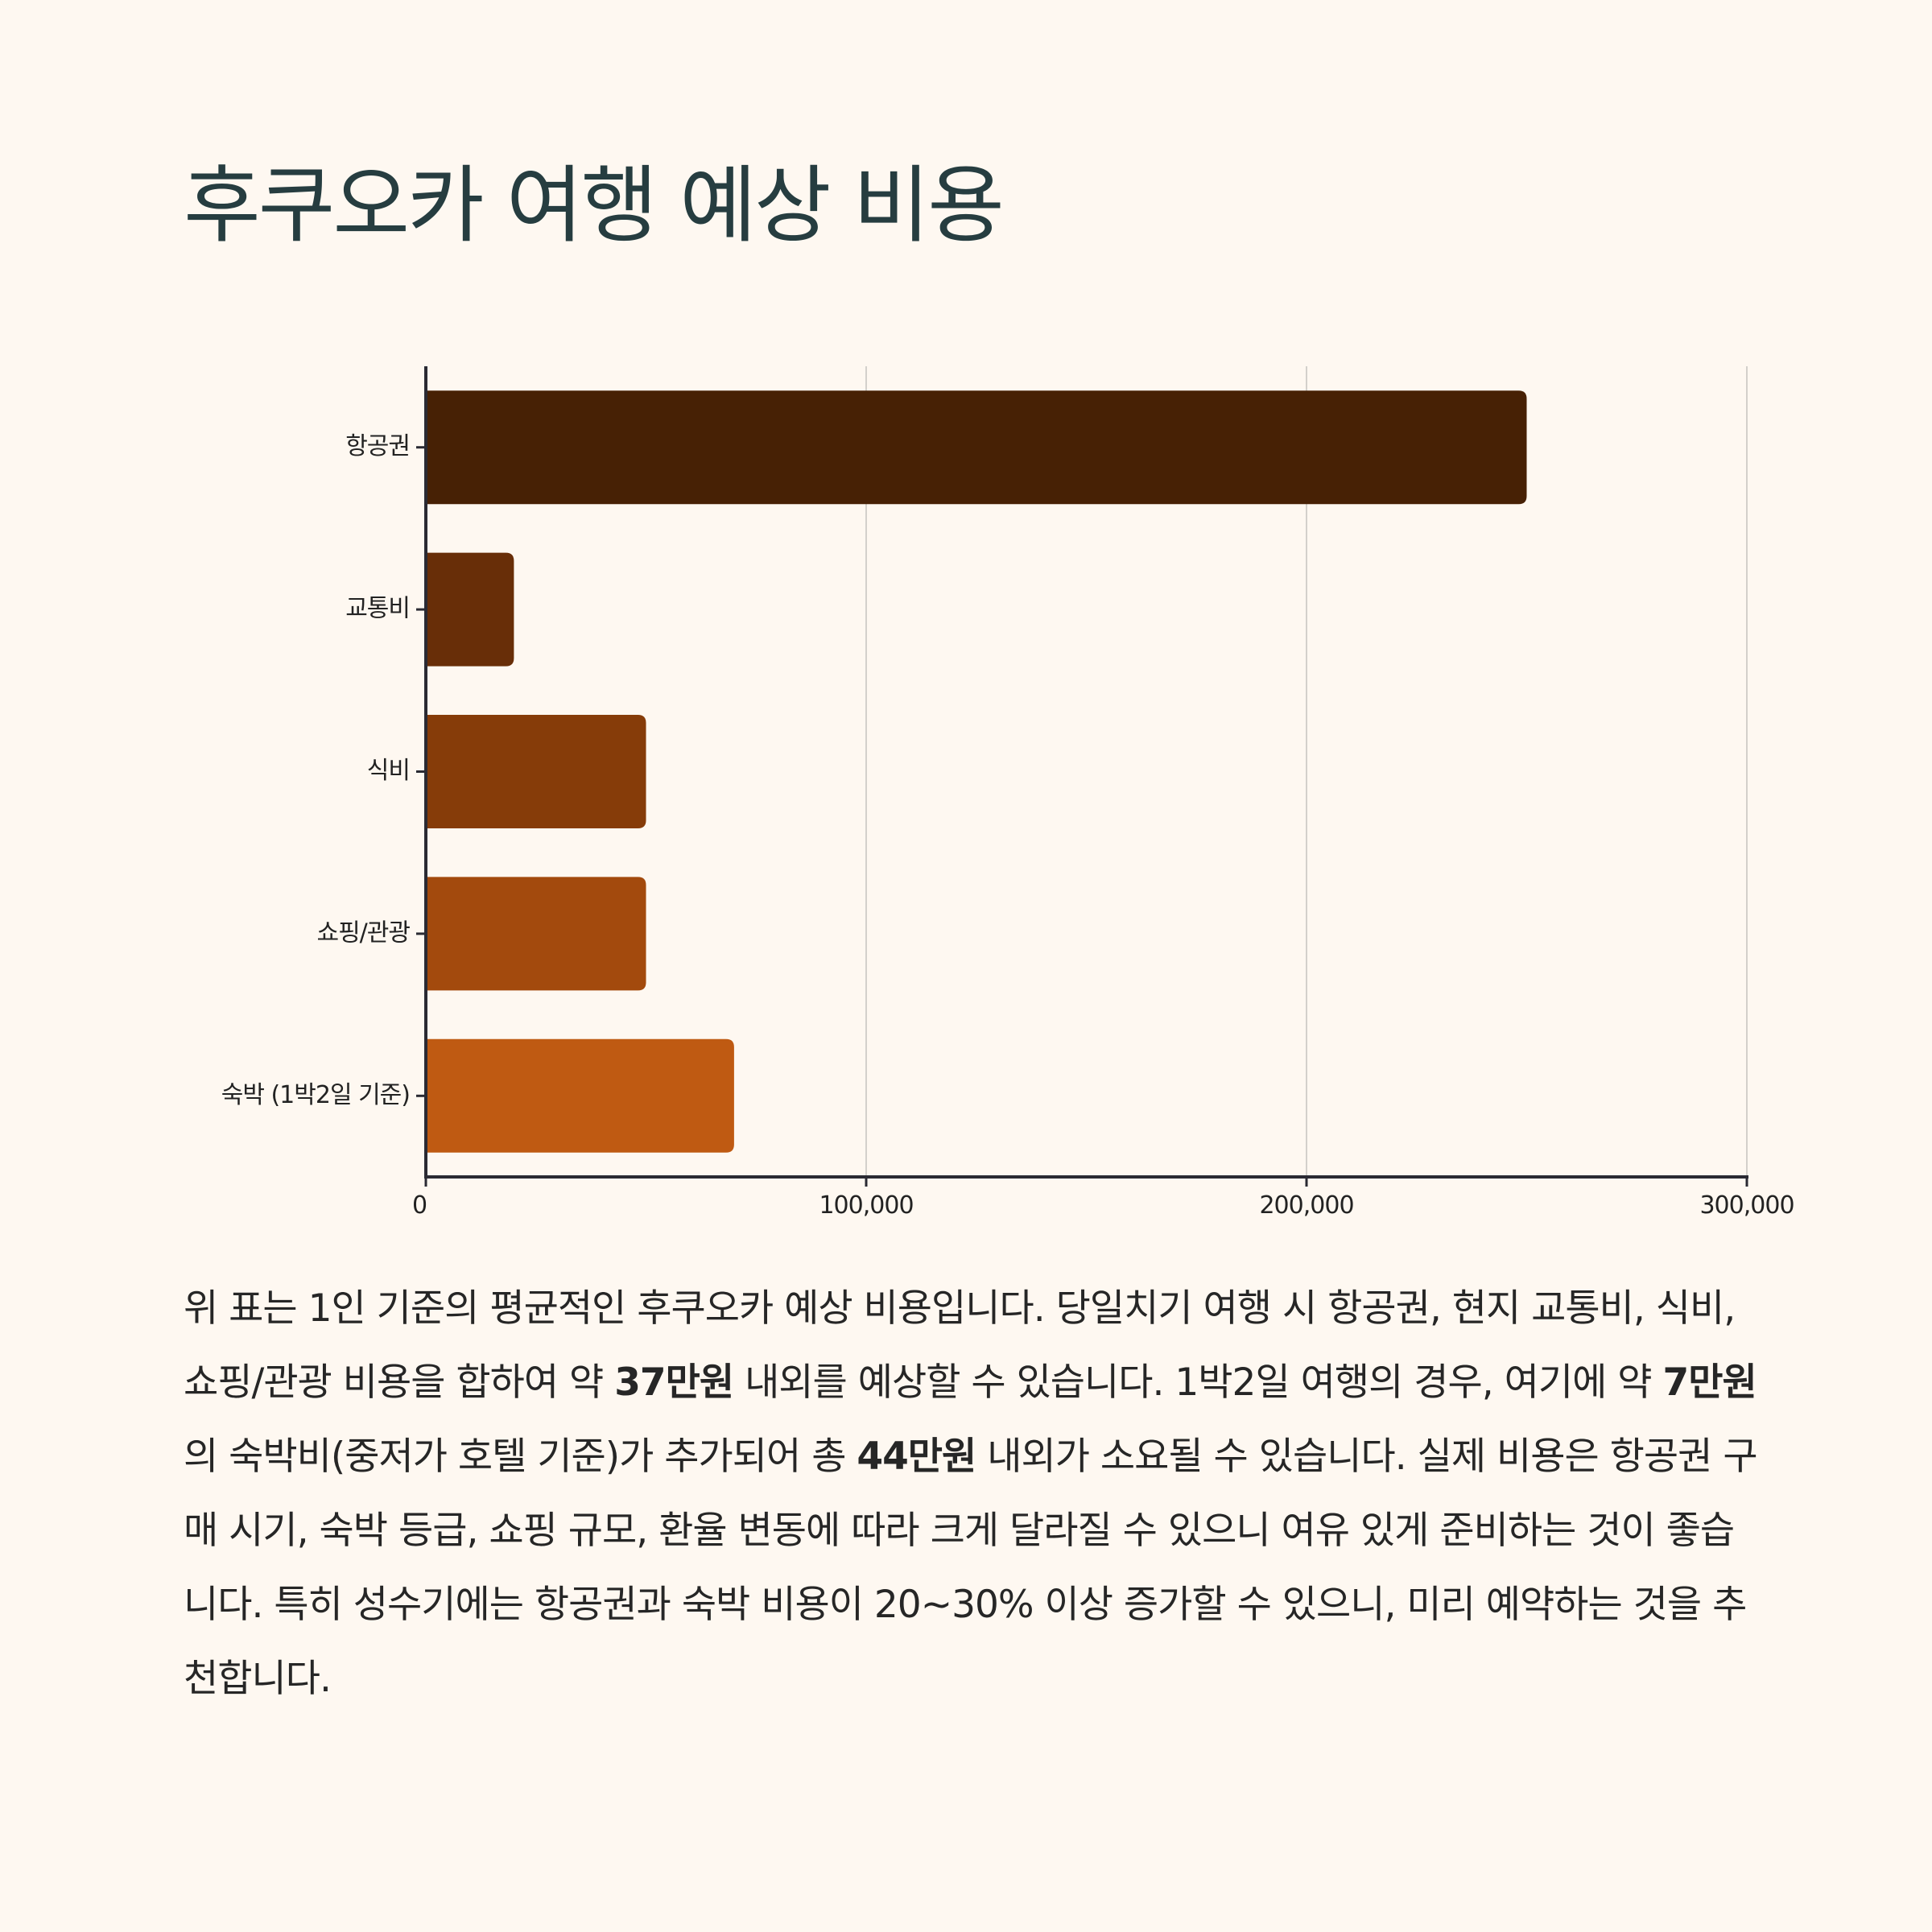 Image resolution: width=1932 pixels, height=1932 pixels. Describe the element at coordinates (315, 1095) in the screenshot. I see `y-tick-label-4: 숙박 (1박2일 기준)` at that location.